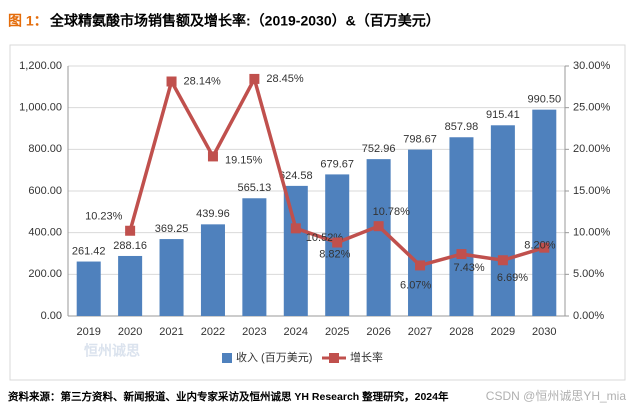  Describe the element at coordinates (40, 66) in the screenshot. I see `y-tick-label: 1,200.00` at that location.